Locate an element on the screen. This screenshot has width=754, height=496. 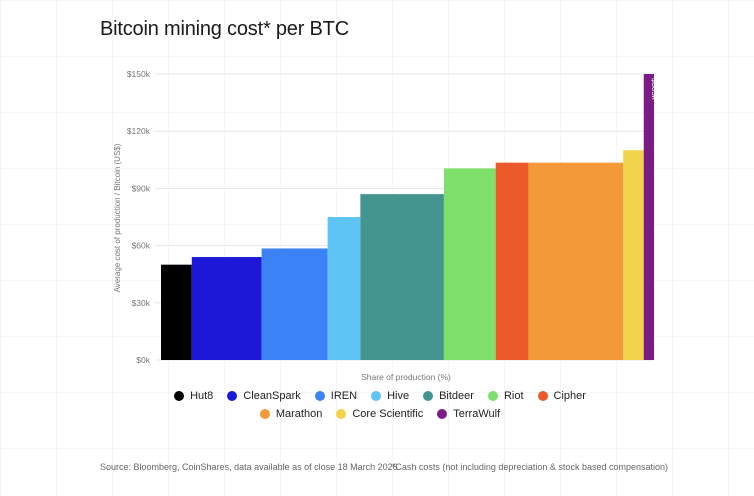
chart-title: Bitcoin mining cost* per BTC is located at coordinates (224, 29).